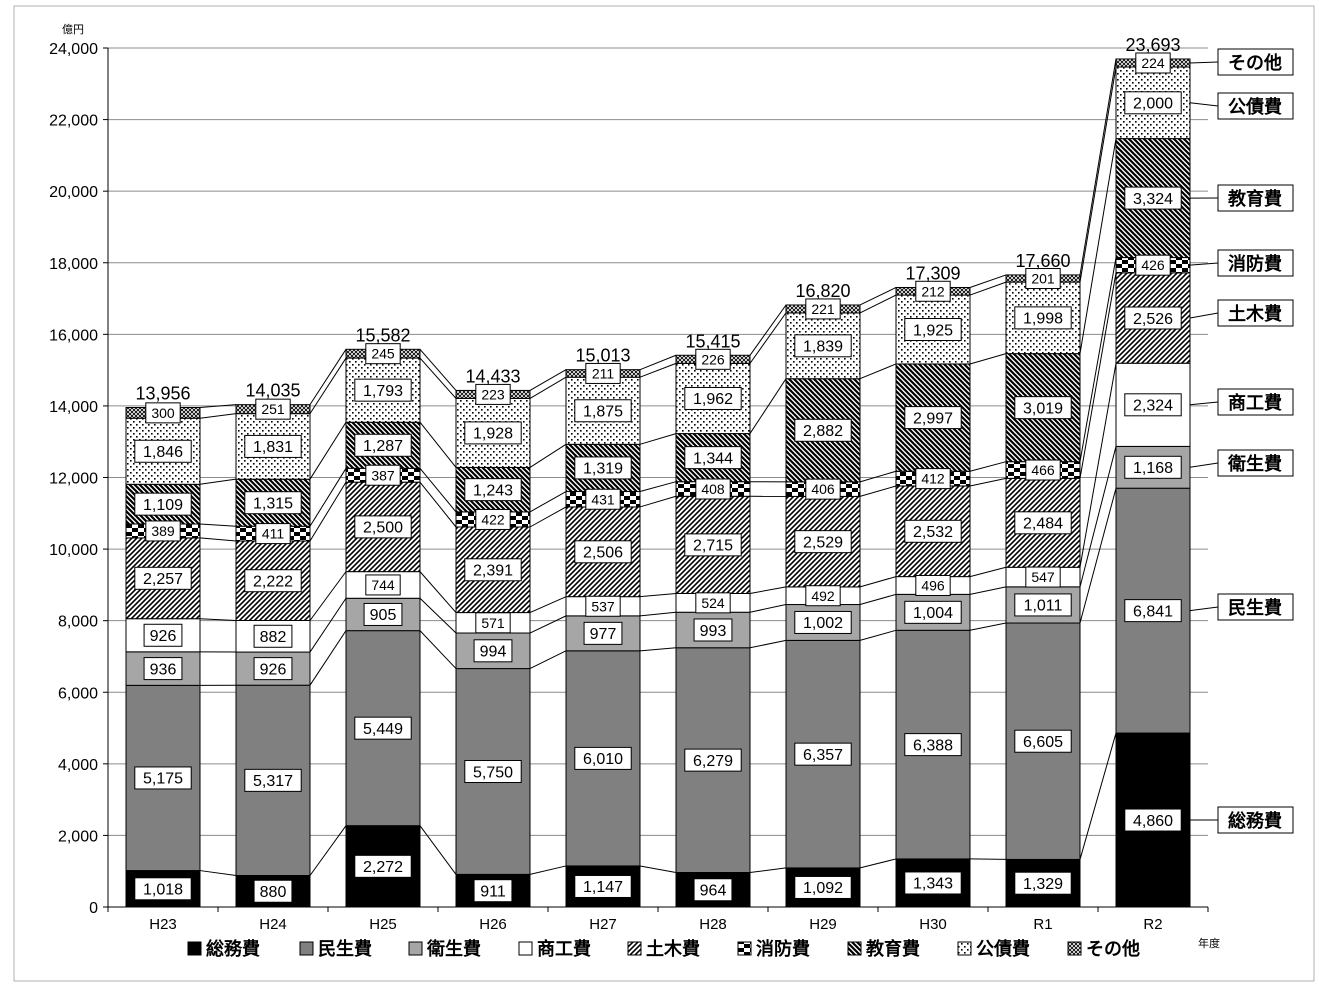 Image resolution: width=1319 pixels, height=984 pixels. What do you see at coordinates (73, 479) in the screenshot?
I see `y-tick-label: 12,000` at bounding box center [73, 479].